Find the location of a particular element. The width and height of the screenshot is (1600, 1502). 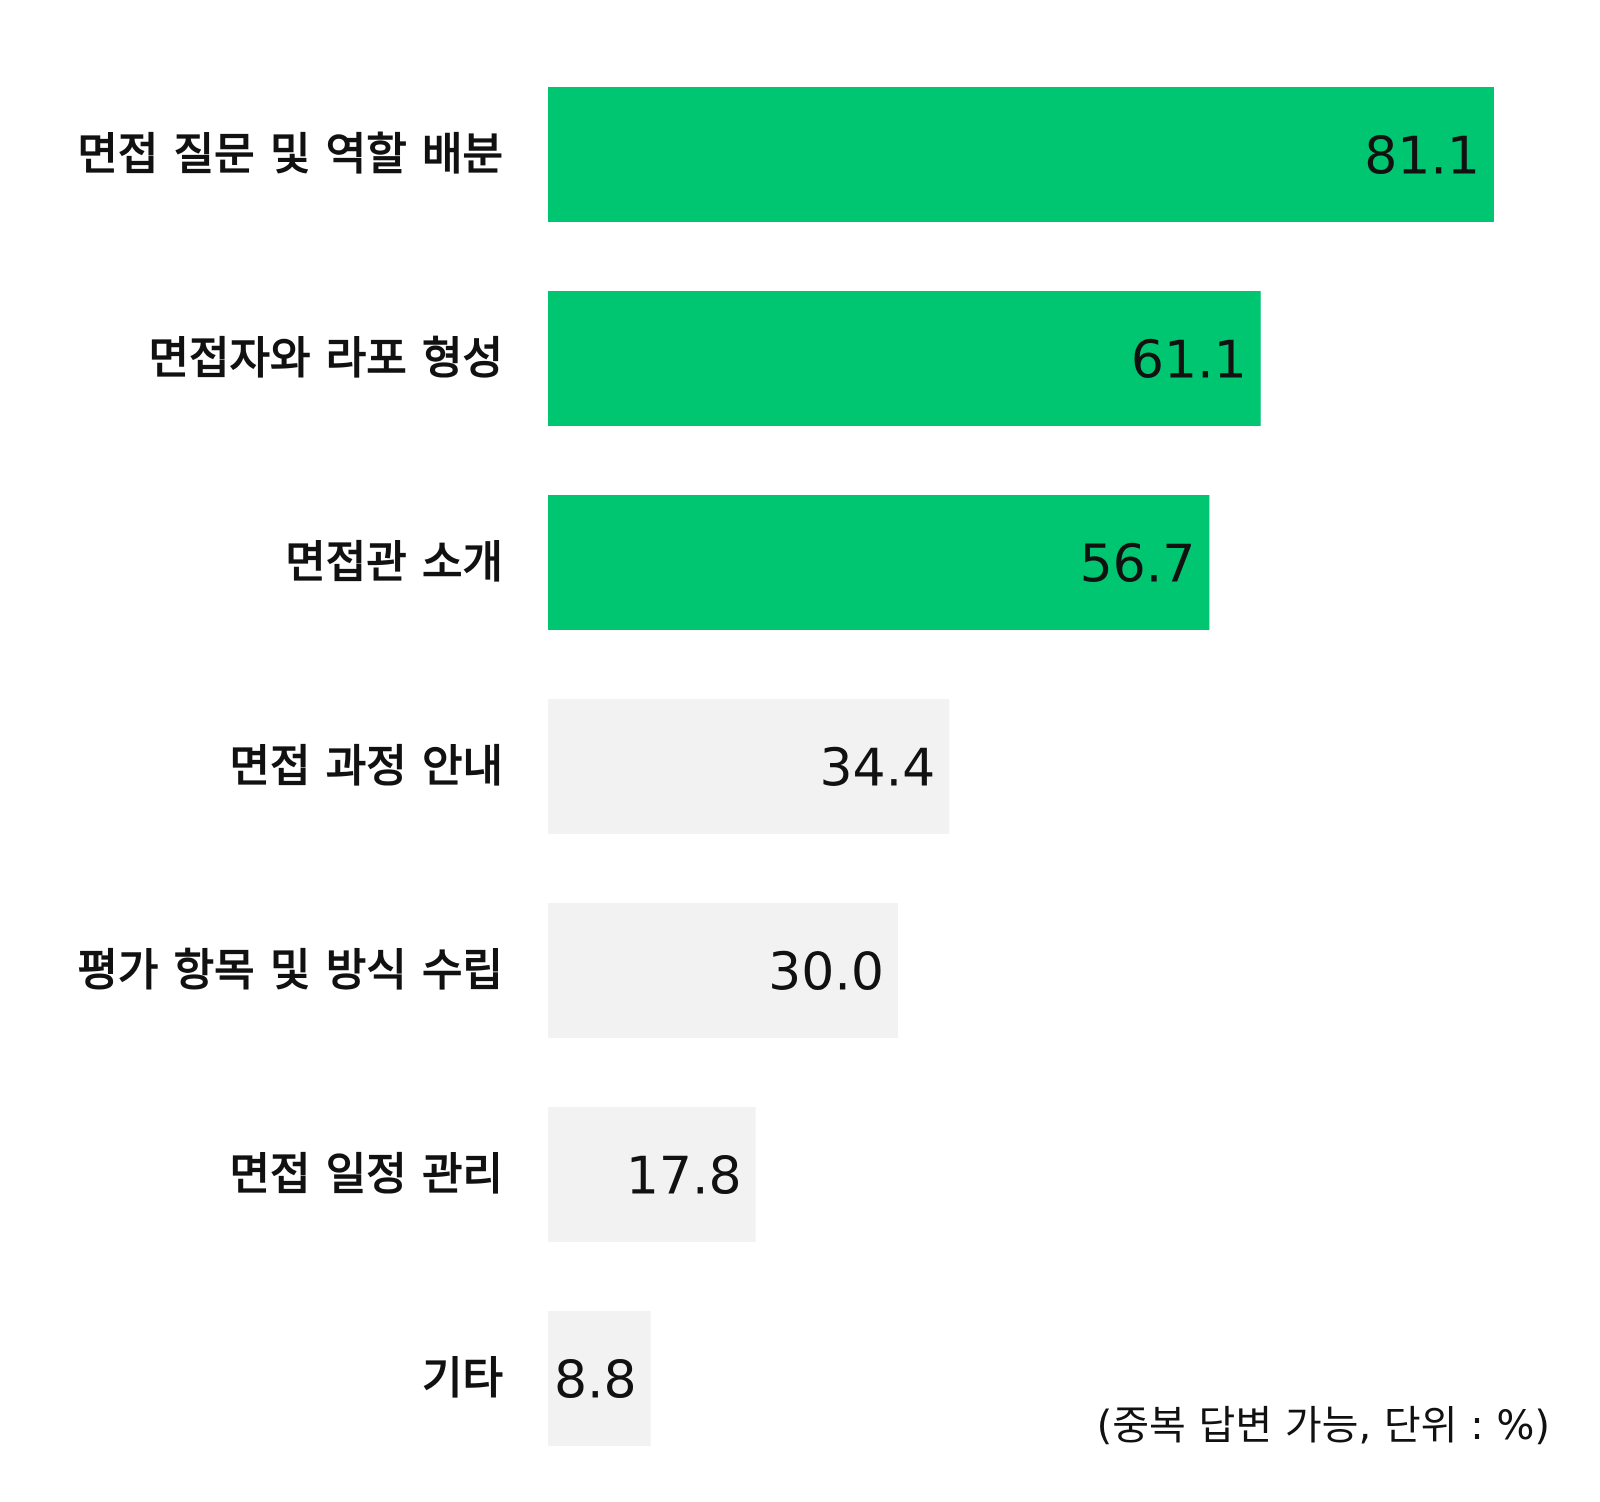

category-label: 면접관 소개 is located at coordinates (394, 562).